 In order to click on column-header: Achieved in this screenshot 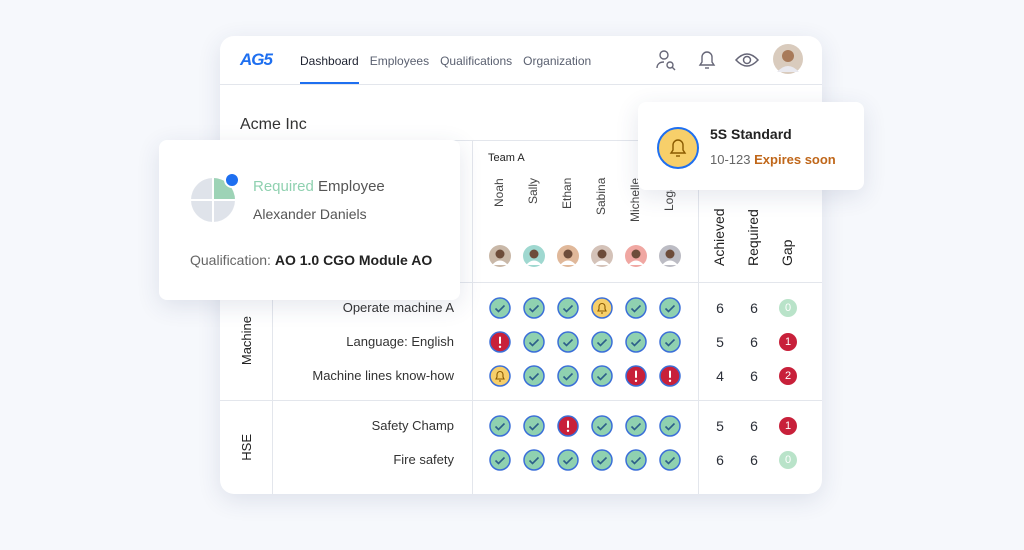, I will do `click(719, 237)`.